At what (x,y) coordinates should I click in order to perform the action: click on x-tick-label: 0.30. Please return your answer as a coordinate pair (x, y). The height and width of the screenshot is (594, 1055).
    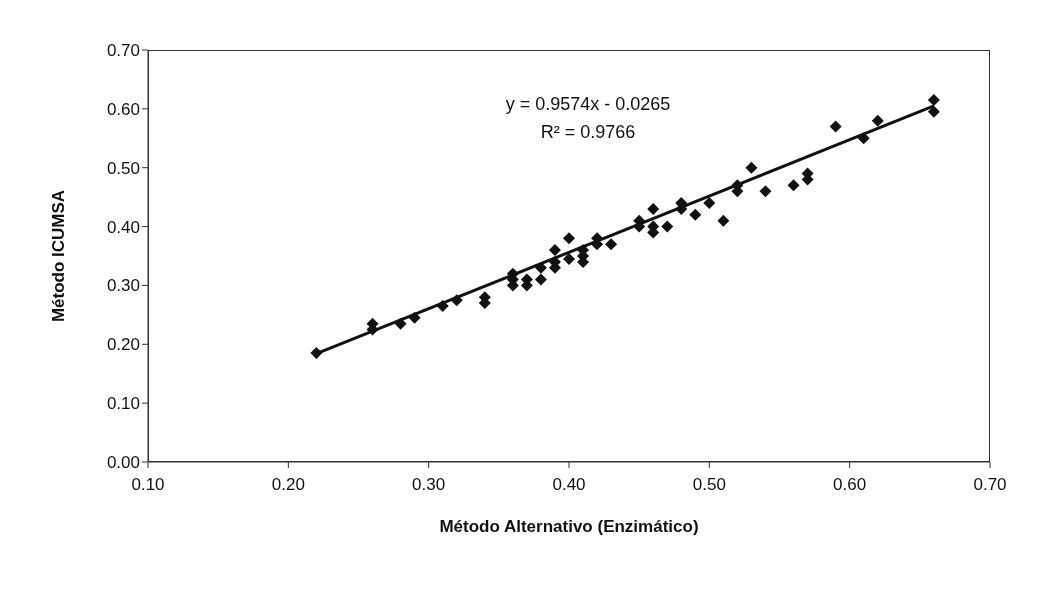
    Looking at the image, I should click on (429, 485).